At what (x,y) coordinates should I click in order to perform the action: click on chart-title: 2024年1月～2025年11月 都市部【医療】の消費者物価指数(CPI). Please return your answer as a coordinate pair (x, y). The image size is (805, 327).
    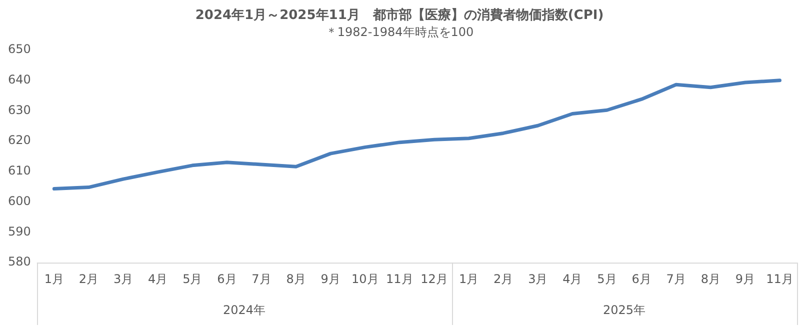
    Looking at the image, I should click on (399, 15).